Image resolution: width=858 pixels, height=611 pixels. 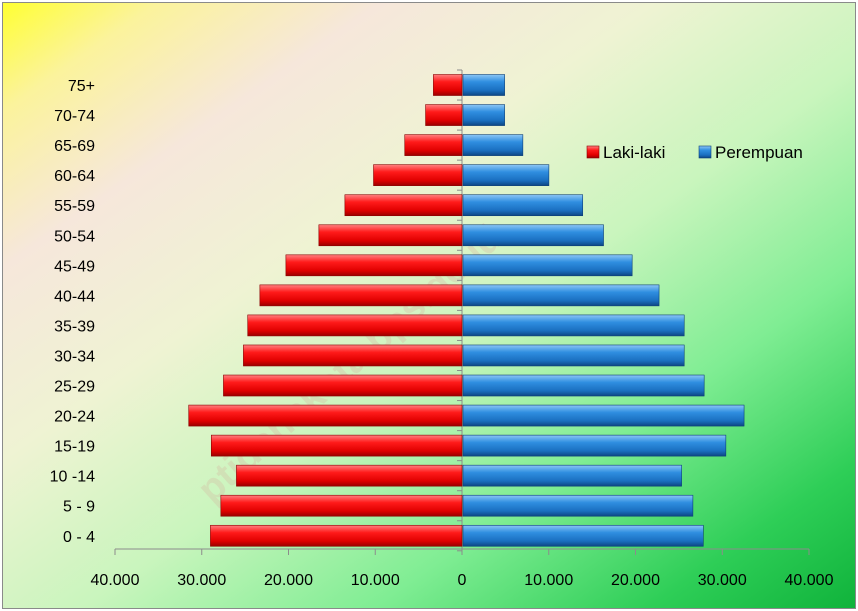 What do you see at coordinates (593, 152) in the screenshot?
I see `legend-swatch-laki-laki` at bounding box center [593, 152].